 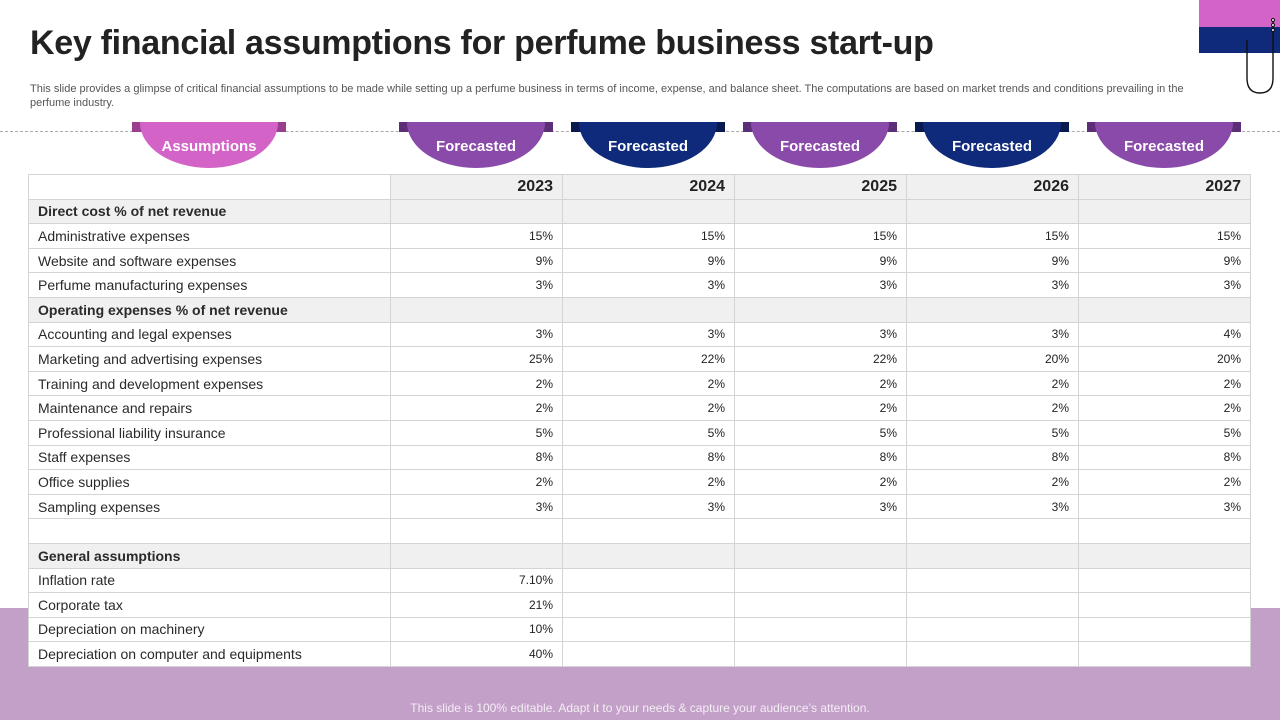 What do you see at coordinates (639, 531) in the screenshot?
I see `table-row` at bounding box center [639, 531].